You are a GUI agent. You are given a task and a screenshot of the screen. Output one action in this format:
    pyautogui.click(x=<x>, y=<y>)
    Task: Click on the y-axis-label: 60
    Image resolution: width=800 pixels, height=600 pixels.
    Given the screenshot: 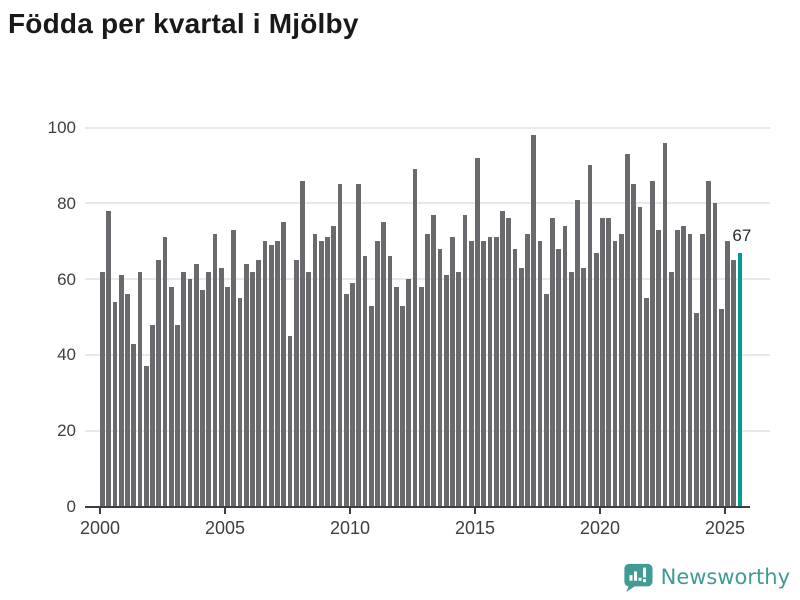 What is the action you would take?
    pyautogui.click(x=66, y=279)
    